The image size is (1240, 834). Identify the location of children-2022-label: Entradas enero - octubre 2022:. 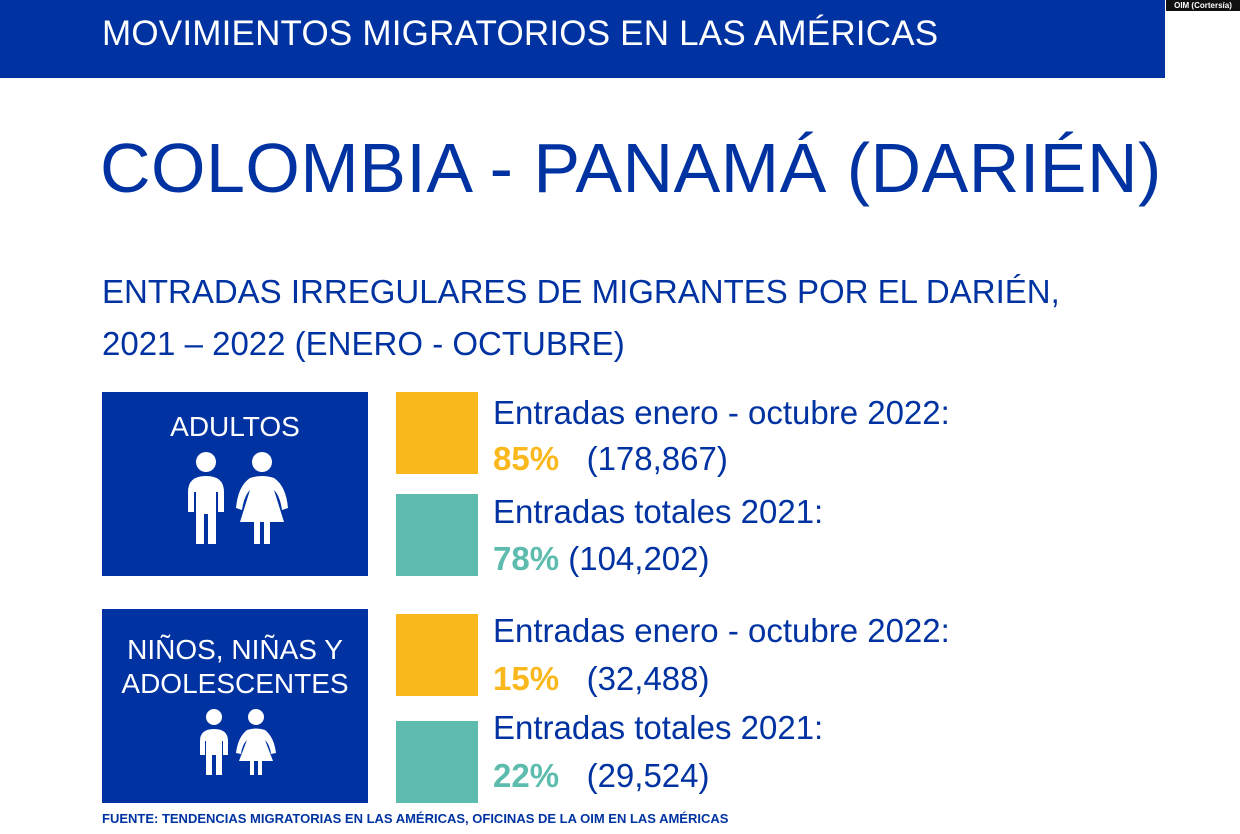
(721, 630).